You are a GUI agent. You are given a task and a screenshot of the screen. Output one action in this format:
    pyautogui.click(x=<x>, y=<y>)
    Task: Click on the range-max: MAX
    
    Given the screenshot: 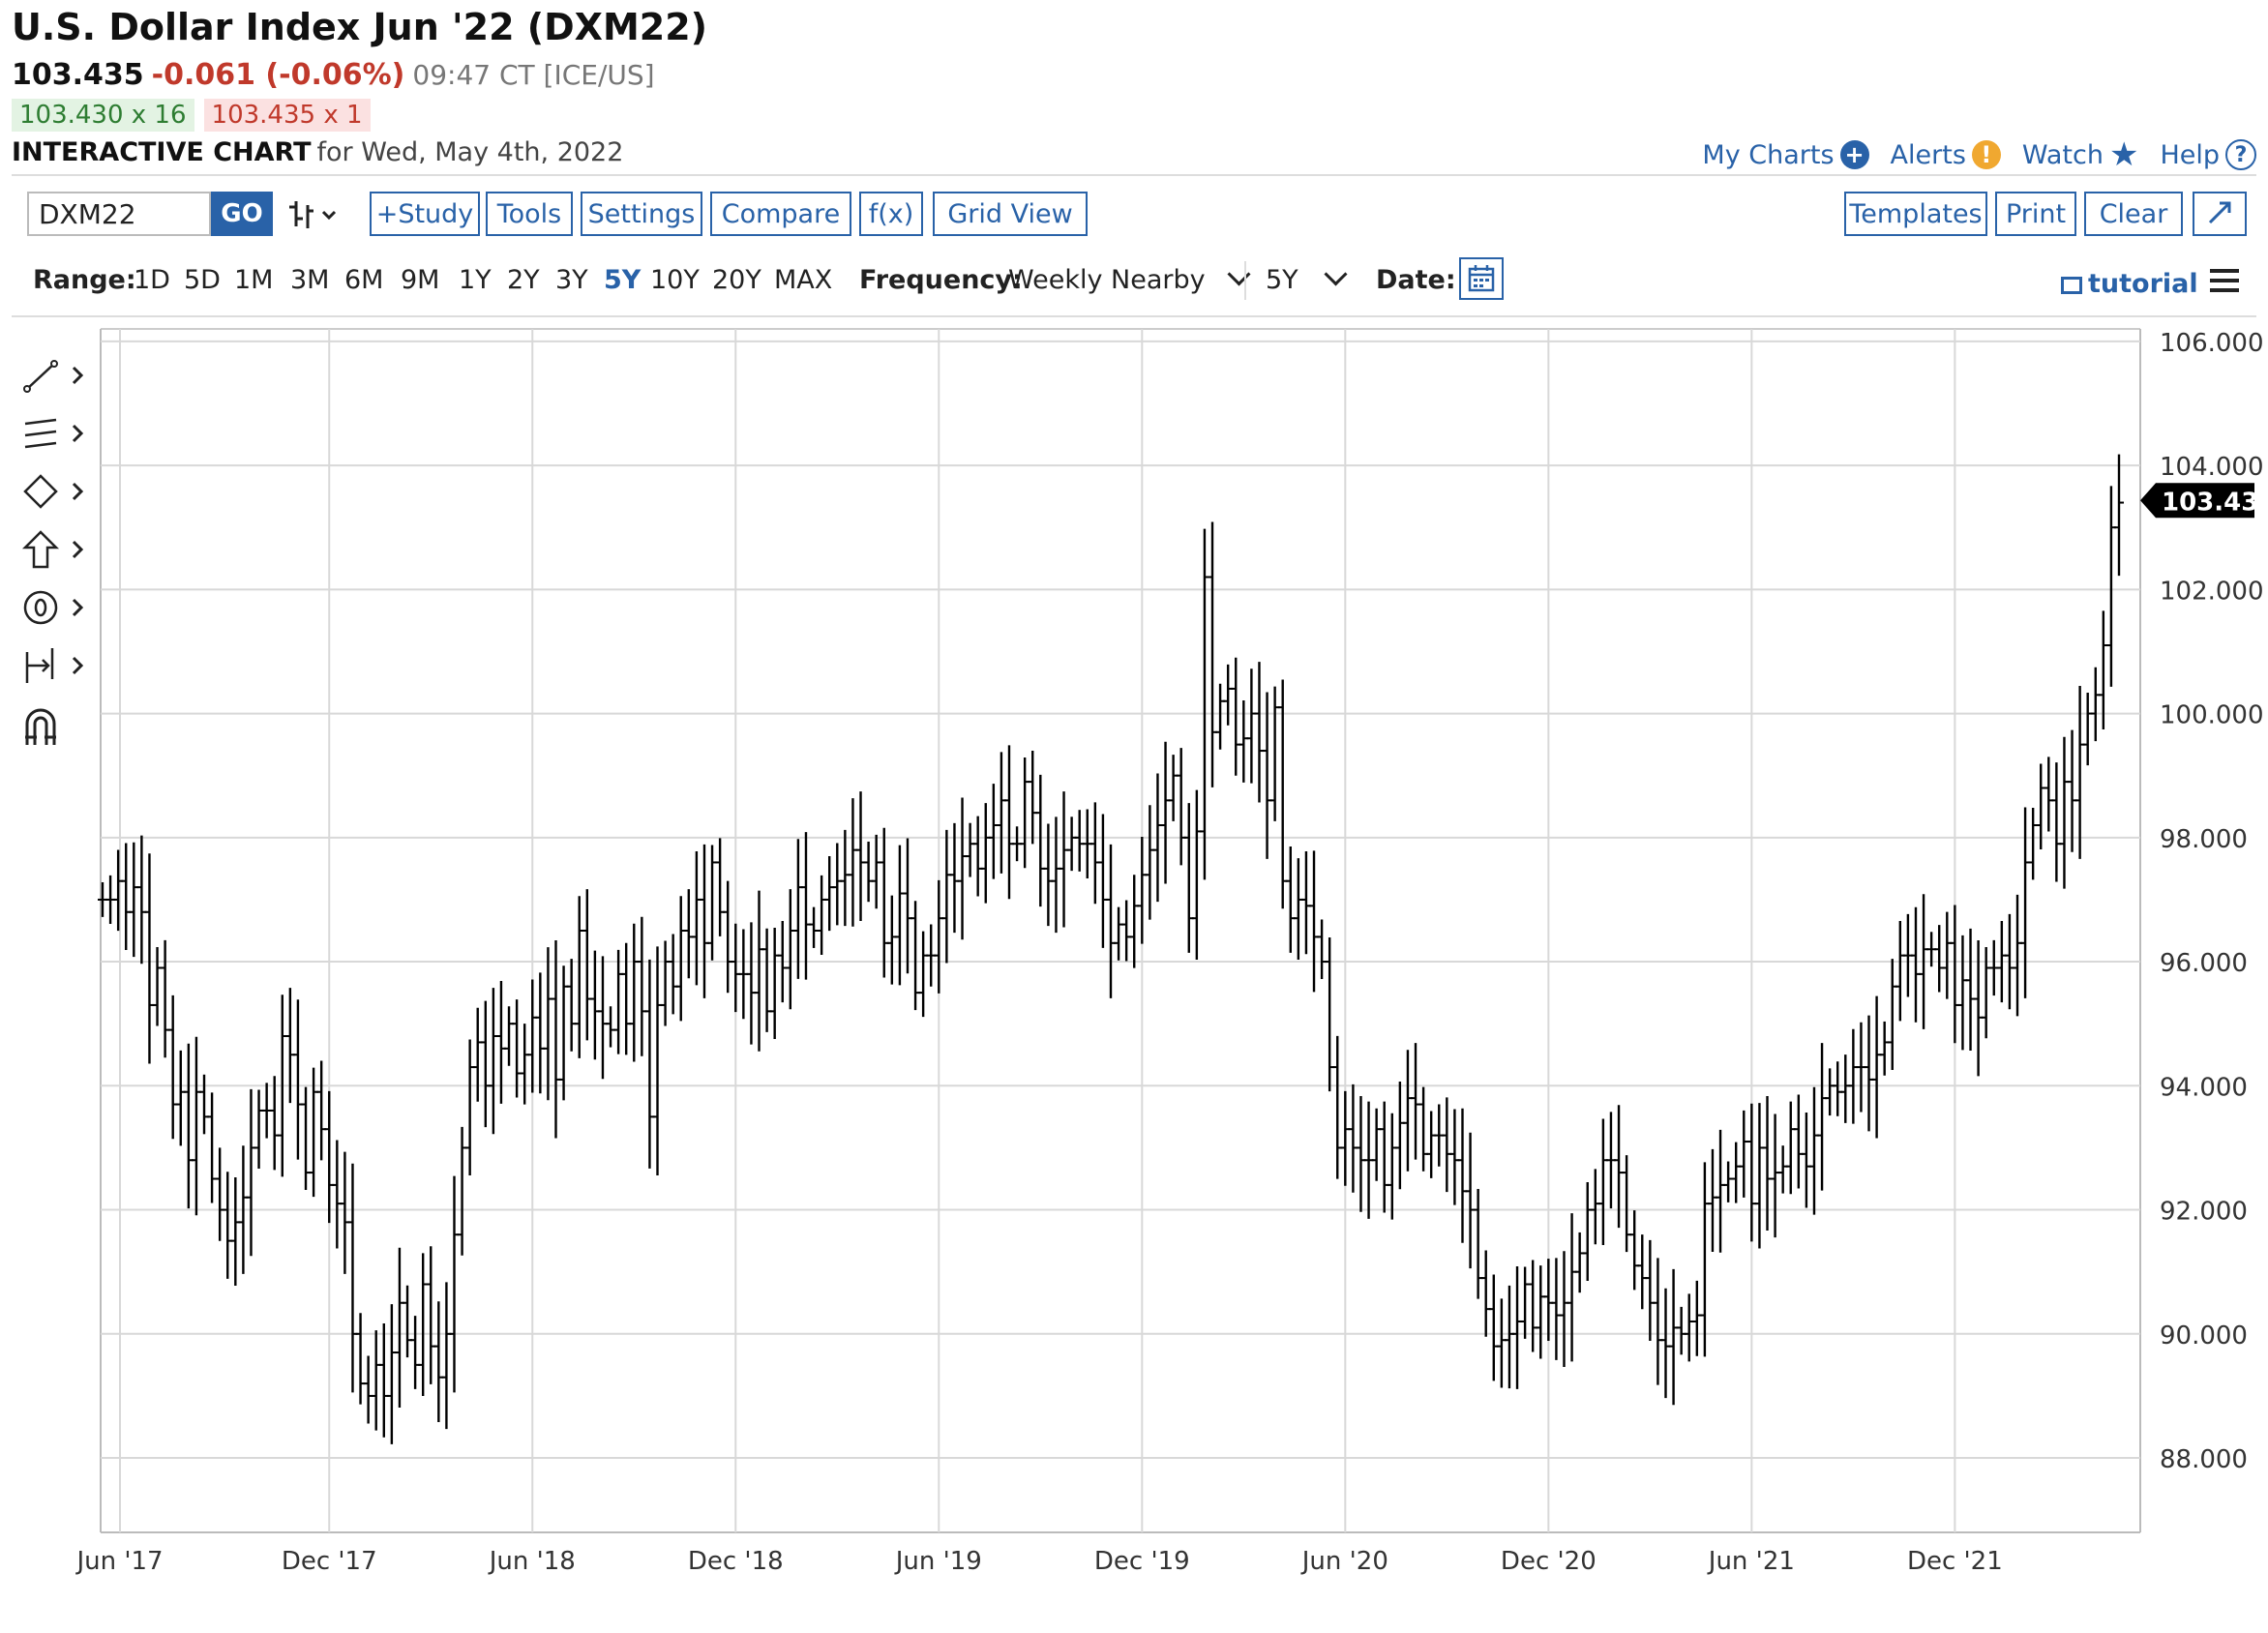 What is the action you would take?
    pyautogui.click(x=803, y=280)
    